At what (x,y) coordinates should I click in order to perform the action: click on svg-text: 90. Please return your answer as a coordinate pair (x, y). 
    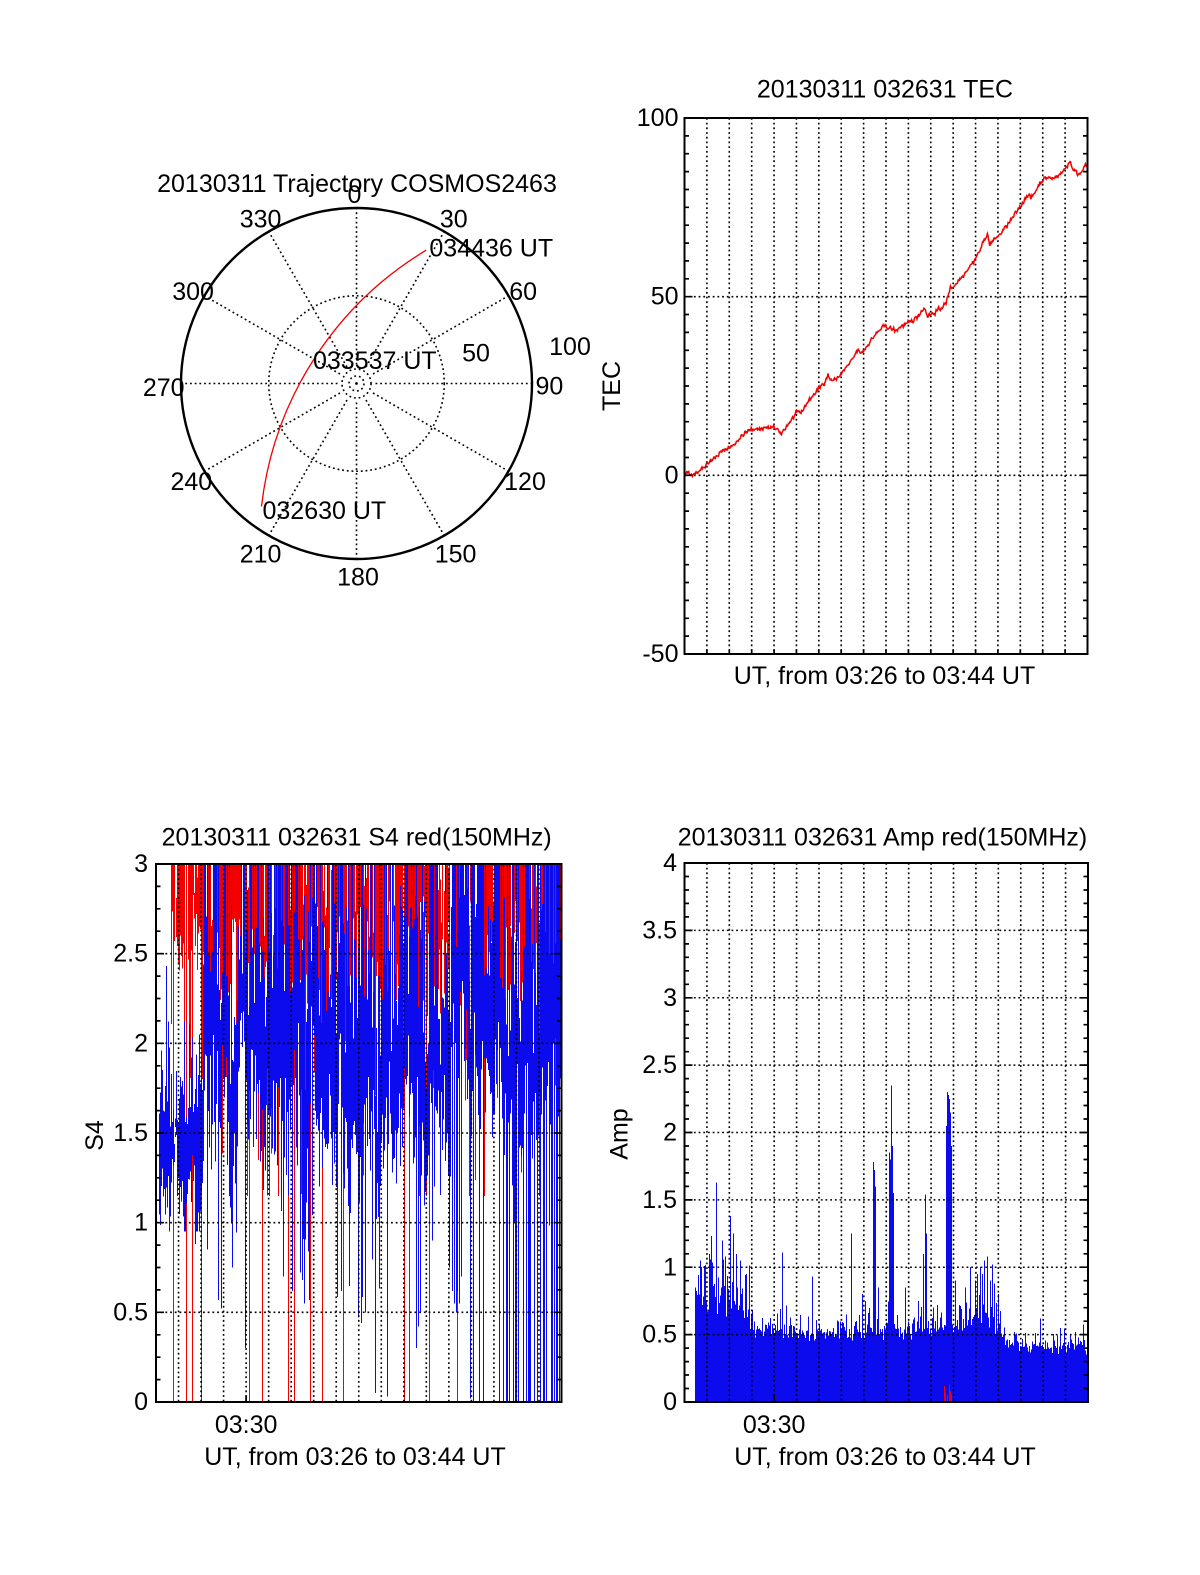
    Looking at the image, I should click on (549, 386).